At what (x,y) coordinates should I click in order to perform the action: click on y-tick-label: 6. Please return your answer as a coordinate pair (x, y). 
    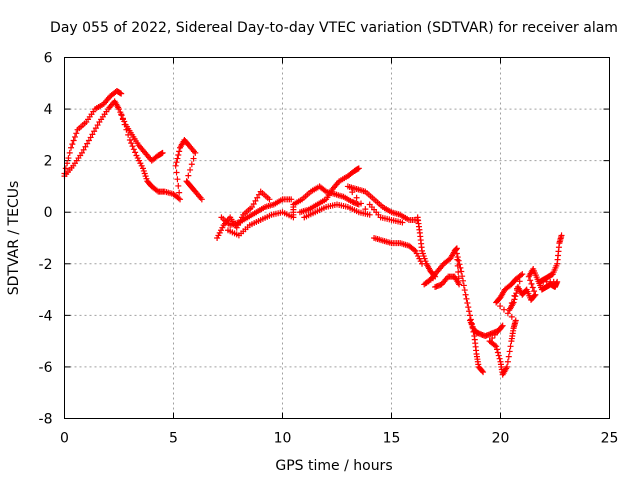
    Looking at the image, I should click on (48, 59).